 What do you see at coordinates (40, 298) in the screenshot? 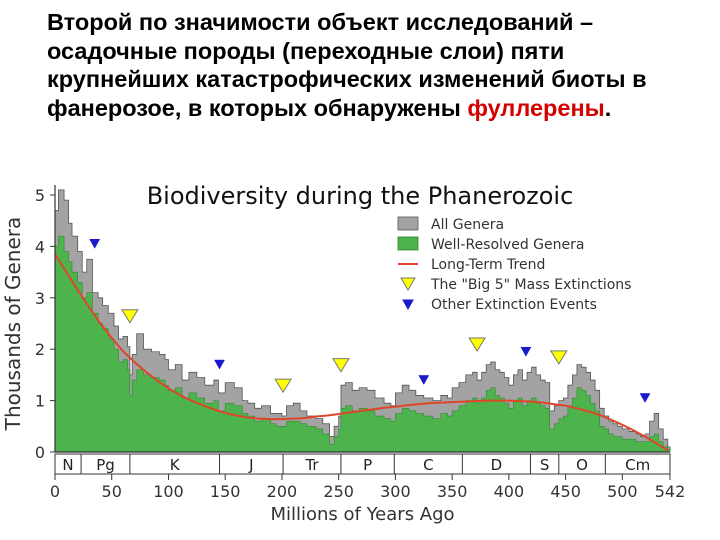
I see `y-tick-label: 3` at bounding box center [40, 298].